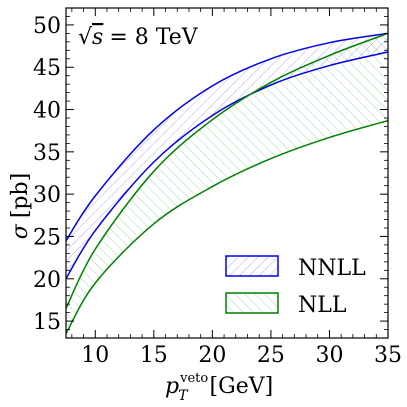  What do you see at coordinates (20, 195) in the screenshot?
I see `y-axis-unit: [pb]` at bounding box center [20, 195].